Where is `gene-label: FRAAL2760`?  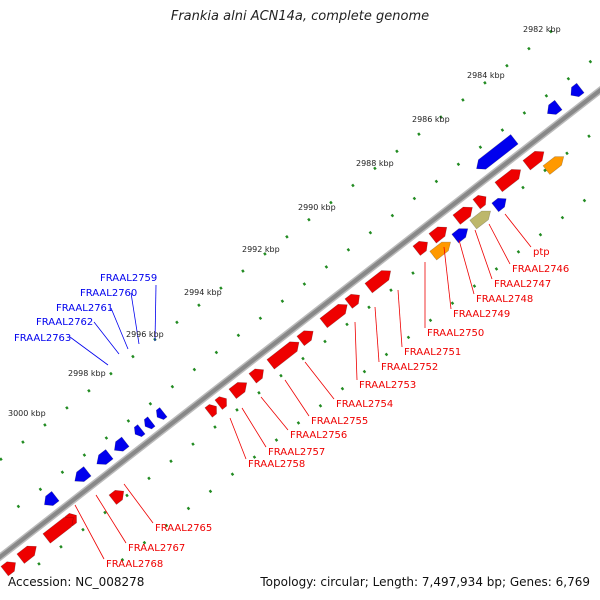 gene-label: FRAAL2760 is located at coordinates (108, 293).